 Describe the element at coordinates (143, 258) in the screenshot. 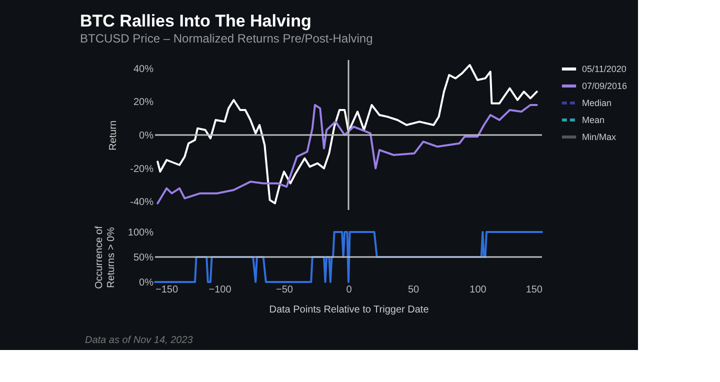

I see `y-tick-label: 50%` at that location.